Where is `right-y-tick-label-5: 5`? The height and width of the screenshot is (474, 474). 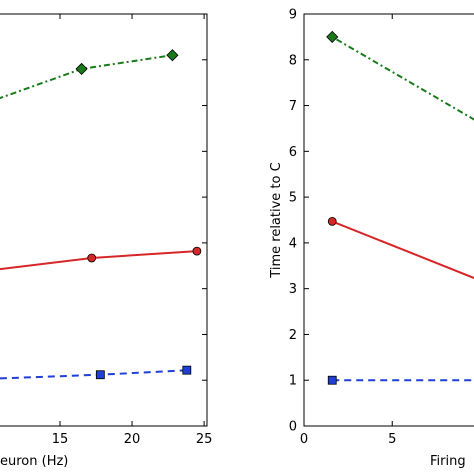 right-y-tick-label-5: 5 is located at coordinates (293, 198).